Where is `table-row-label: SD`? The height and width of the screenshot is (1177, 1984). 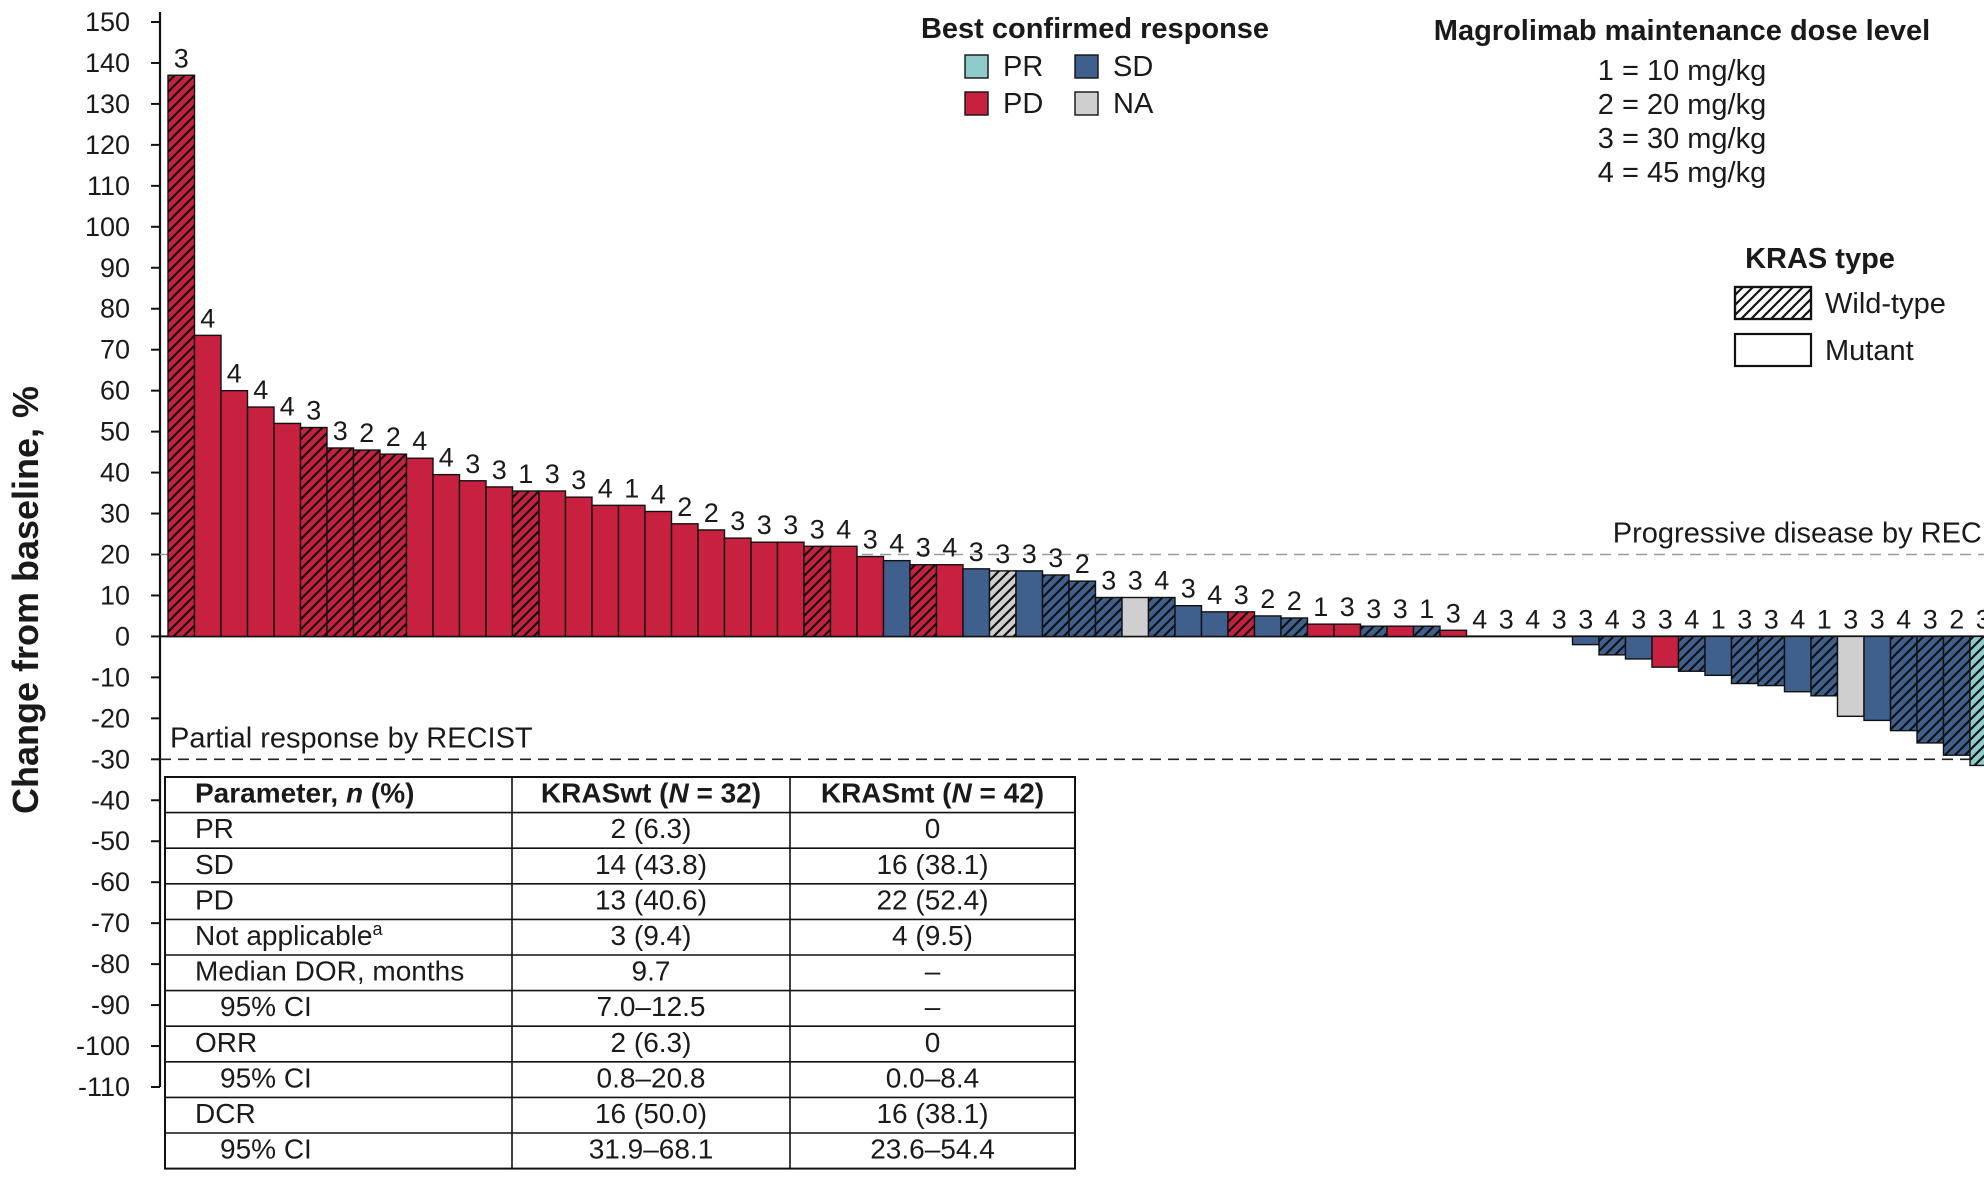 table-row-label: SD is located at coordinates (214, 864).